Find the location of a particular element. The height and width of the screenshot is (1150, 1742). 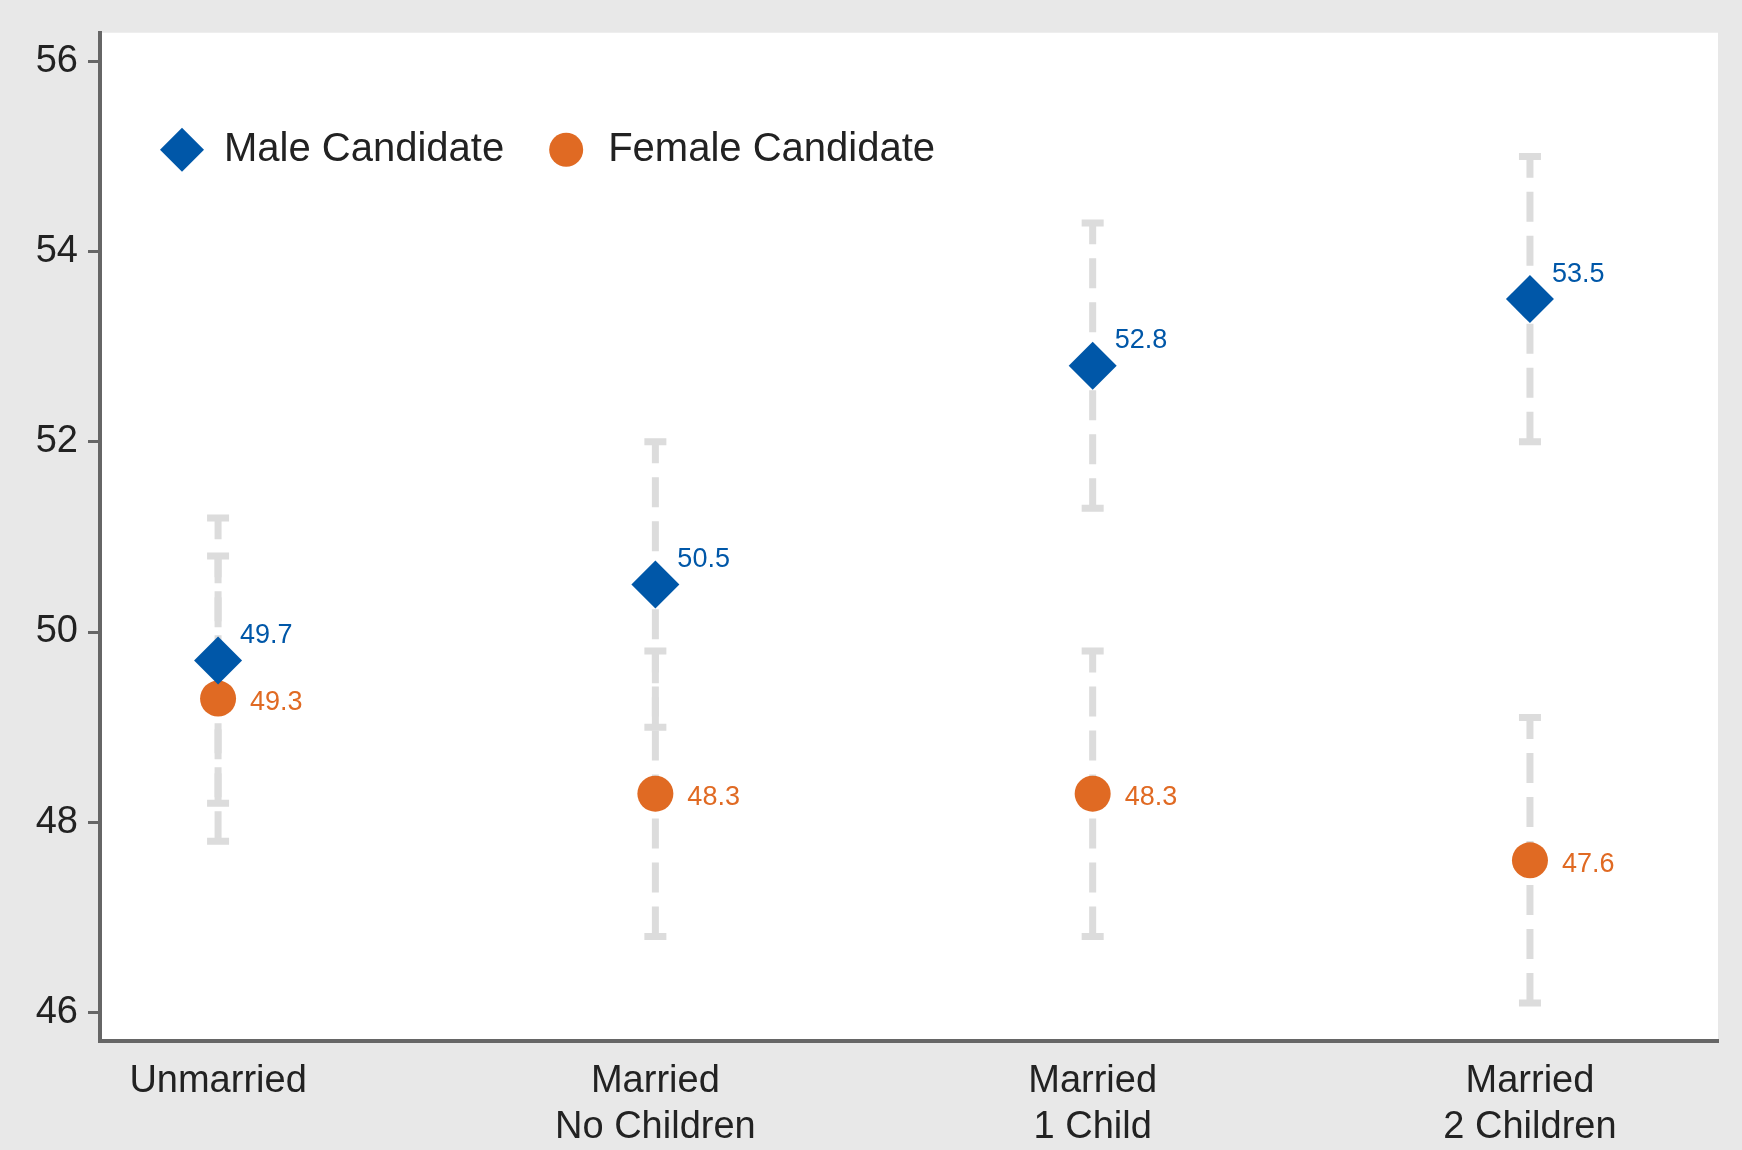

y-tick-label: 50 is located at coordinates (56, 629).